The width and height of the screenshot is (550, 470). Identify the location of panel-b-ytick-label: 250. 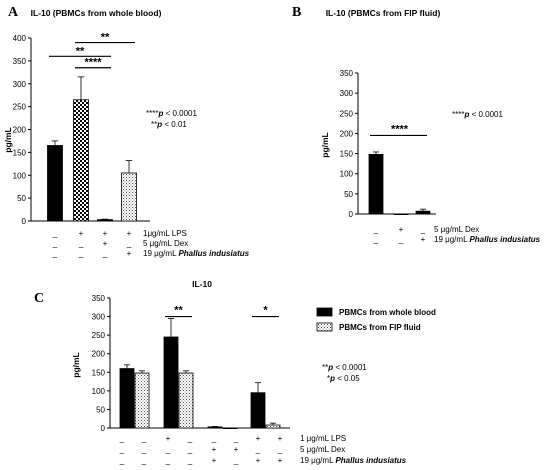
(347, 113).